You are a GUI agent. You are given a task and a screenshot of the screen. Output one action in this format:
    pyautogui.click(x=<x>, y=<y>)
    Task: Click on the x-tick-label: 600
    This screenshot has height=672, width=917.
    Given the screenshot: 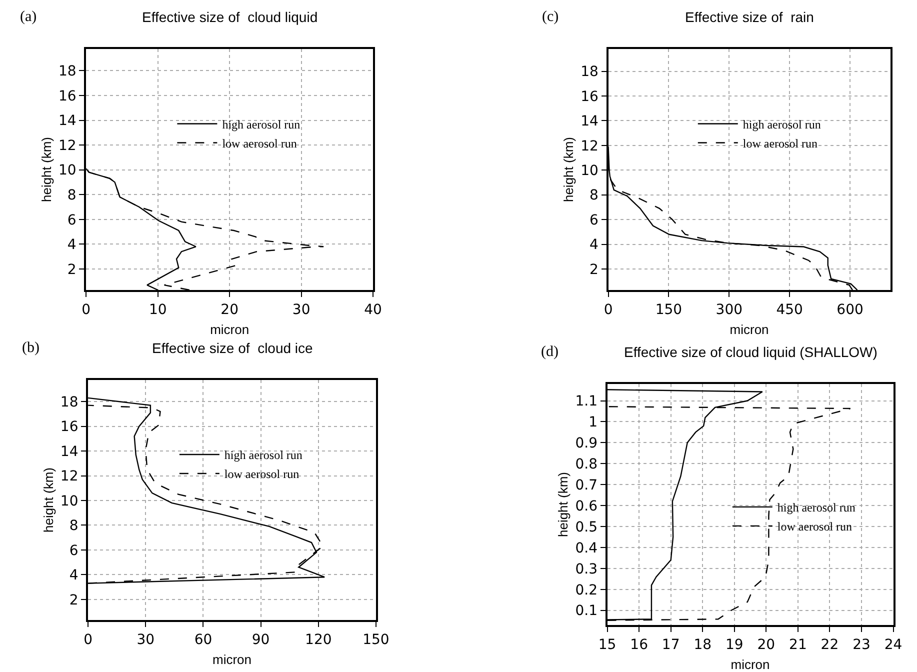 What is the action you would take?
    pyautogui.click(x=850, y=310)
    